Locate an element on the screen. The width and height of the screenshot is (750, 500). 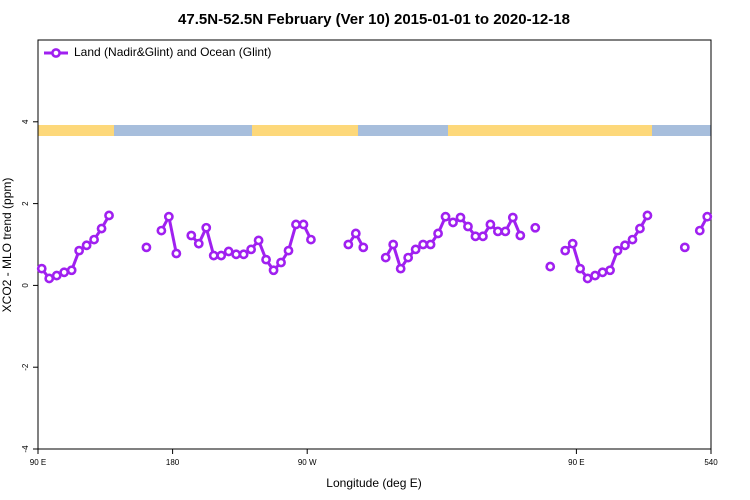
legend: Land (Nadir&Glint) and Ocean (Glint) is located at coordinates (157, 52).